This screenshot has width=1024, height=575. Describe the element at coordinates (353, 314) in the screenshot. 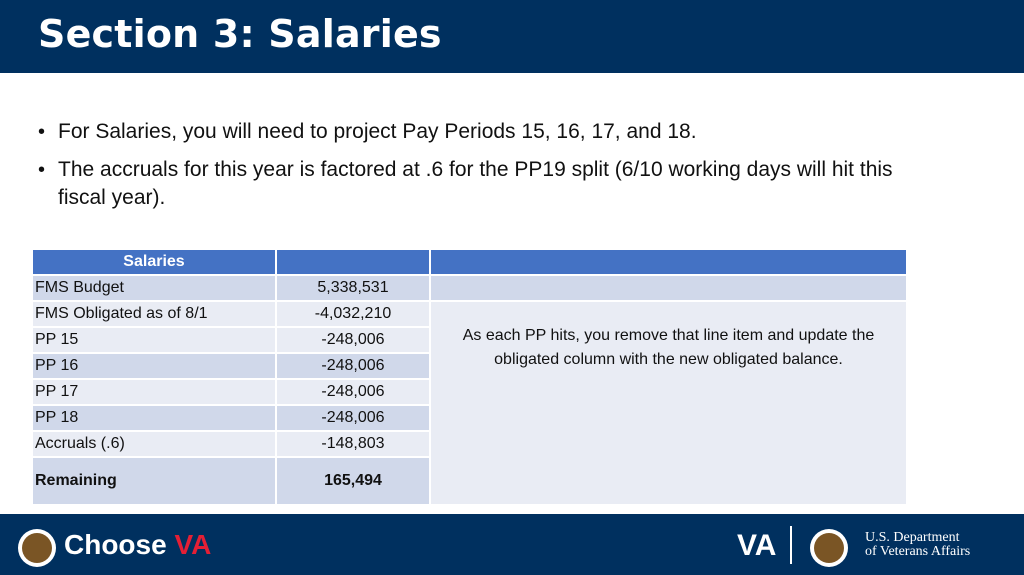

I see `row-value: -4,032,210` at that location.